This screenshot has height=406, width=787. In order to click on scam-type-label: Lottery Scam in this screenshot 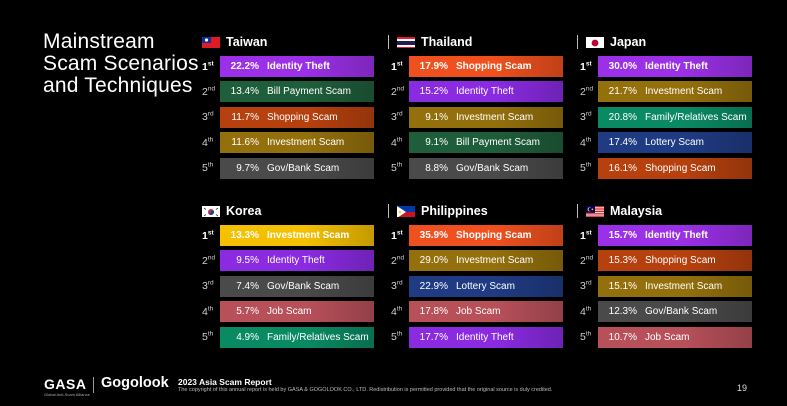, I will do `click(674, 143)`.